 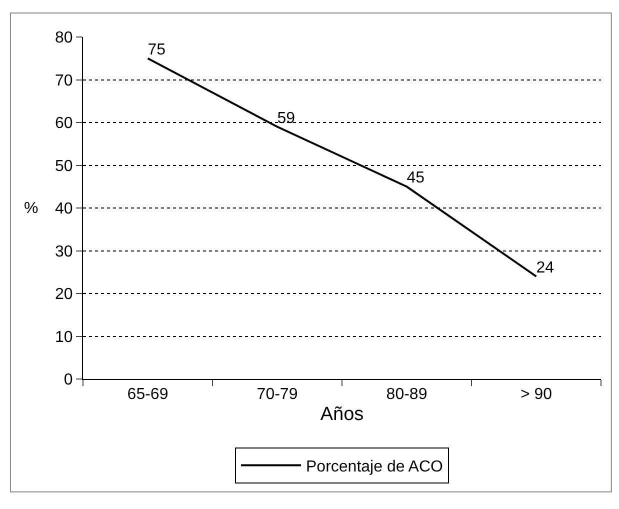 What do you see at coordinates (64, 251) in the screenshot?
I see `y-tick-label: 30` at bounding box center [64, 251].